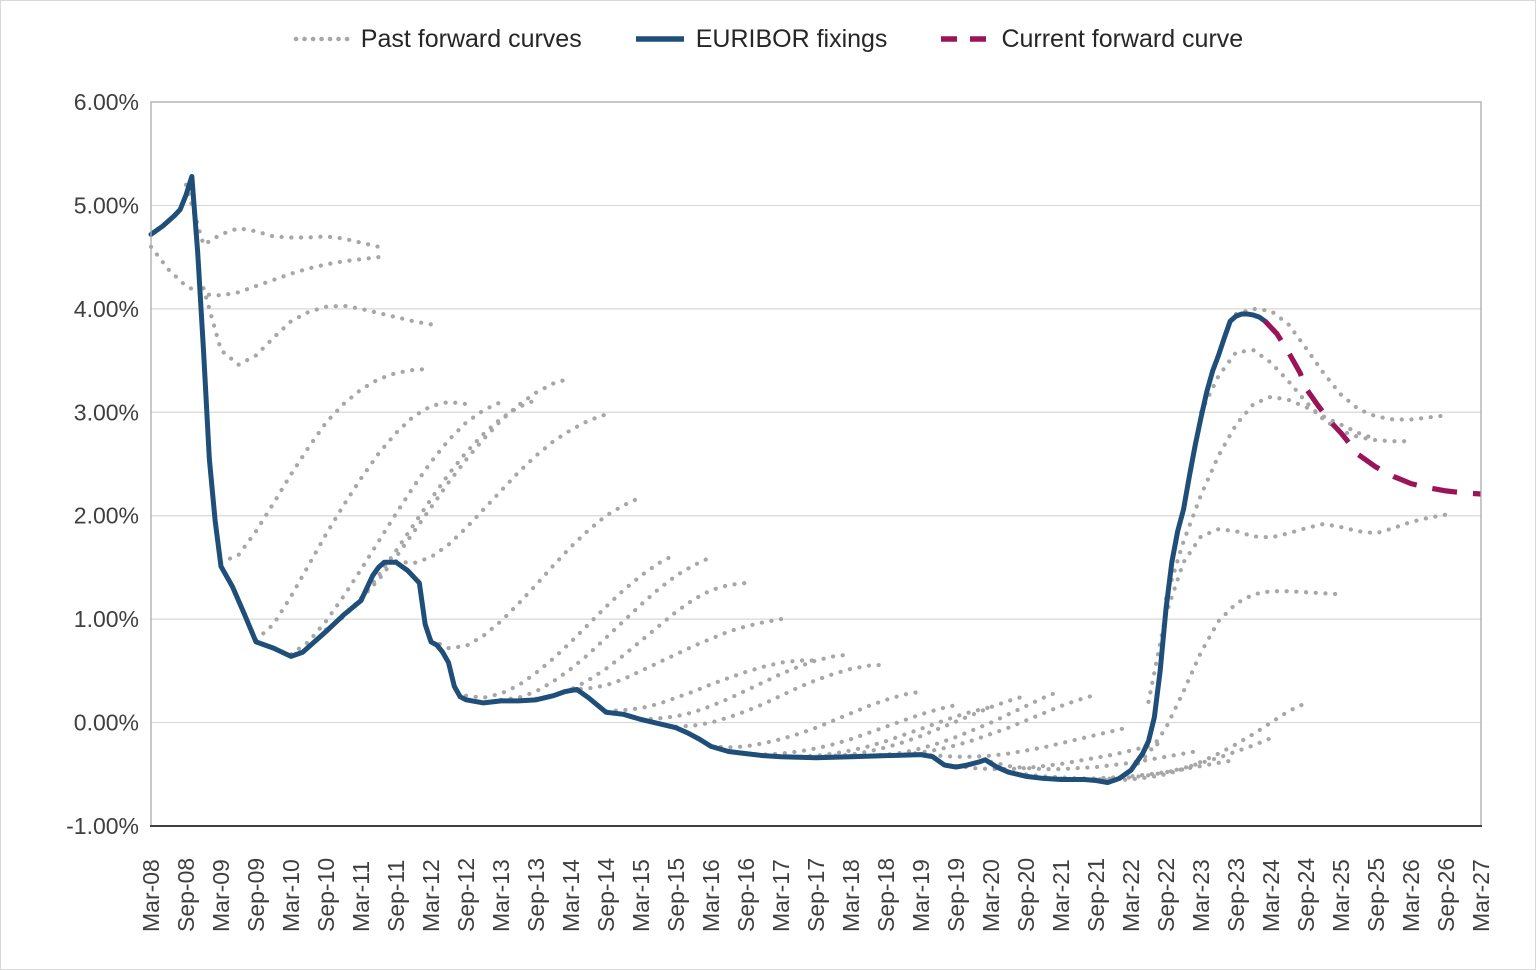 The image size is (1536, 970). I want to click on solid-line-icon, so click(660, 40).